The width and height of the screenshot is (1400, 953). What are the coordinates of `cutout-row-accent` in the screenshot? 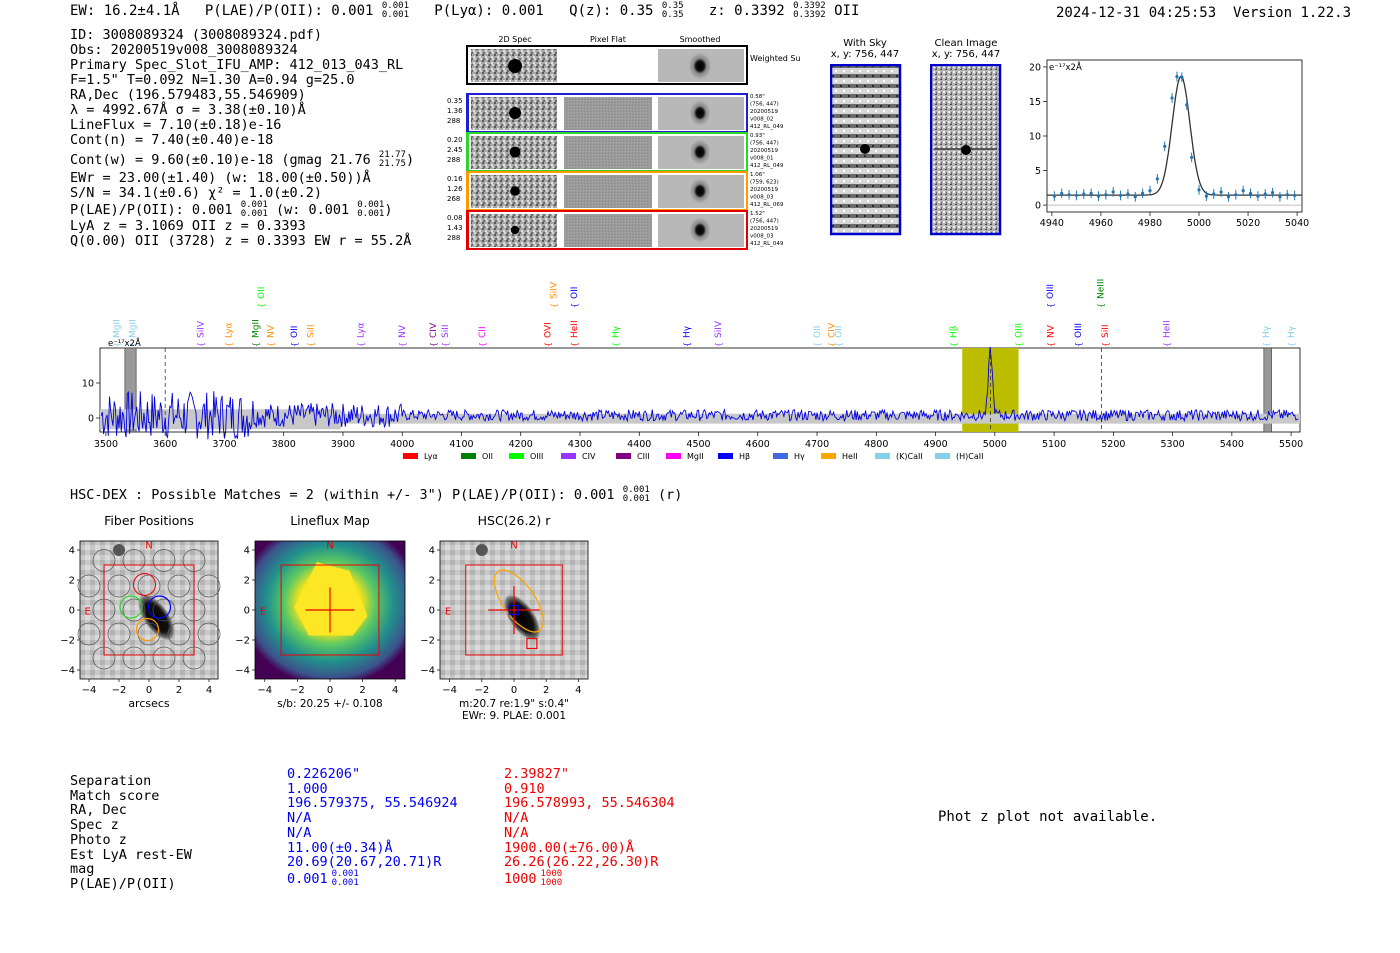 It's located at (468, 113).